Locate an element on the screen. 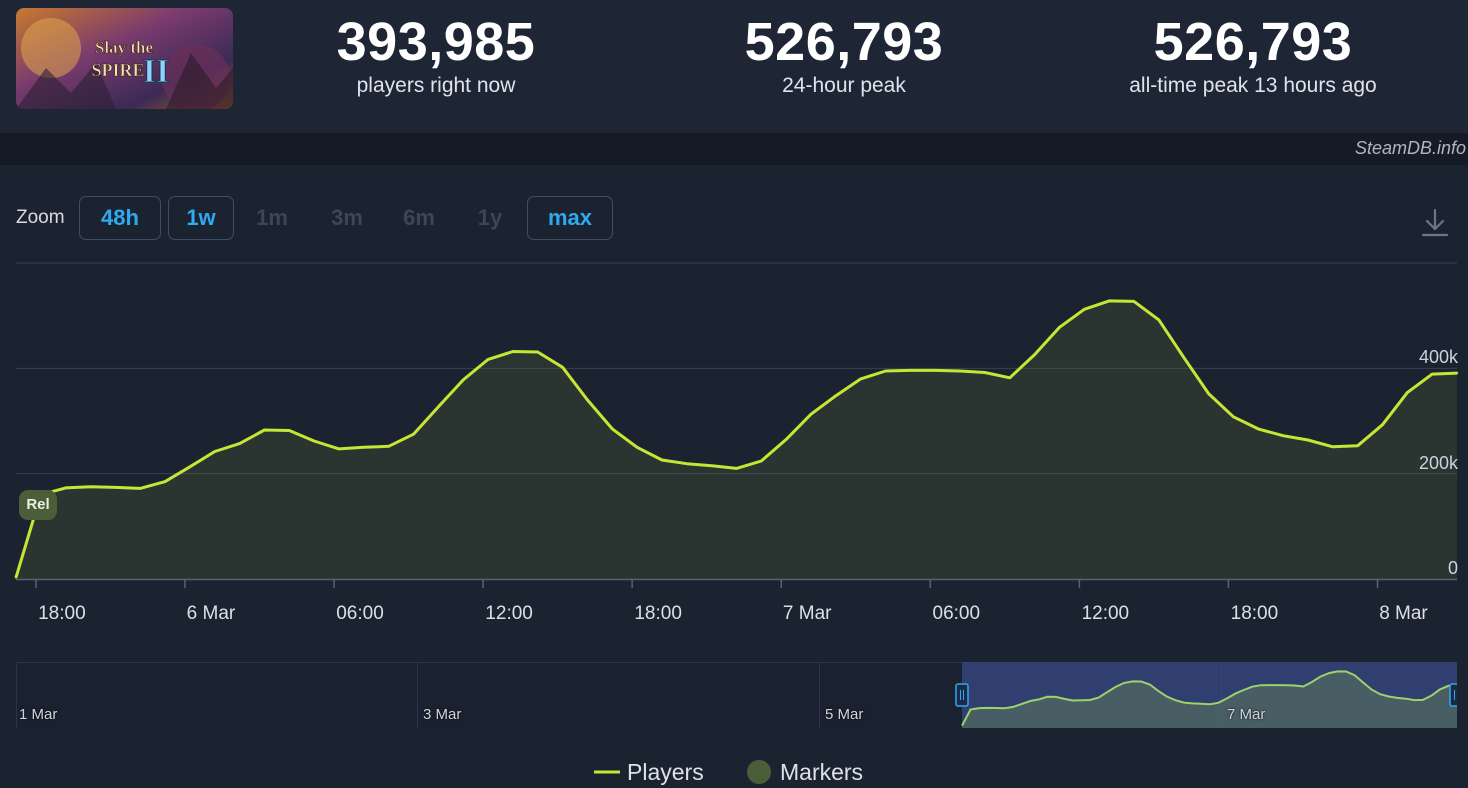 The height and width of the screenshot is (788, 1468). navigator-date-label: 5 Mar is located at coordinates (844, 714).